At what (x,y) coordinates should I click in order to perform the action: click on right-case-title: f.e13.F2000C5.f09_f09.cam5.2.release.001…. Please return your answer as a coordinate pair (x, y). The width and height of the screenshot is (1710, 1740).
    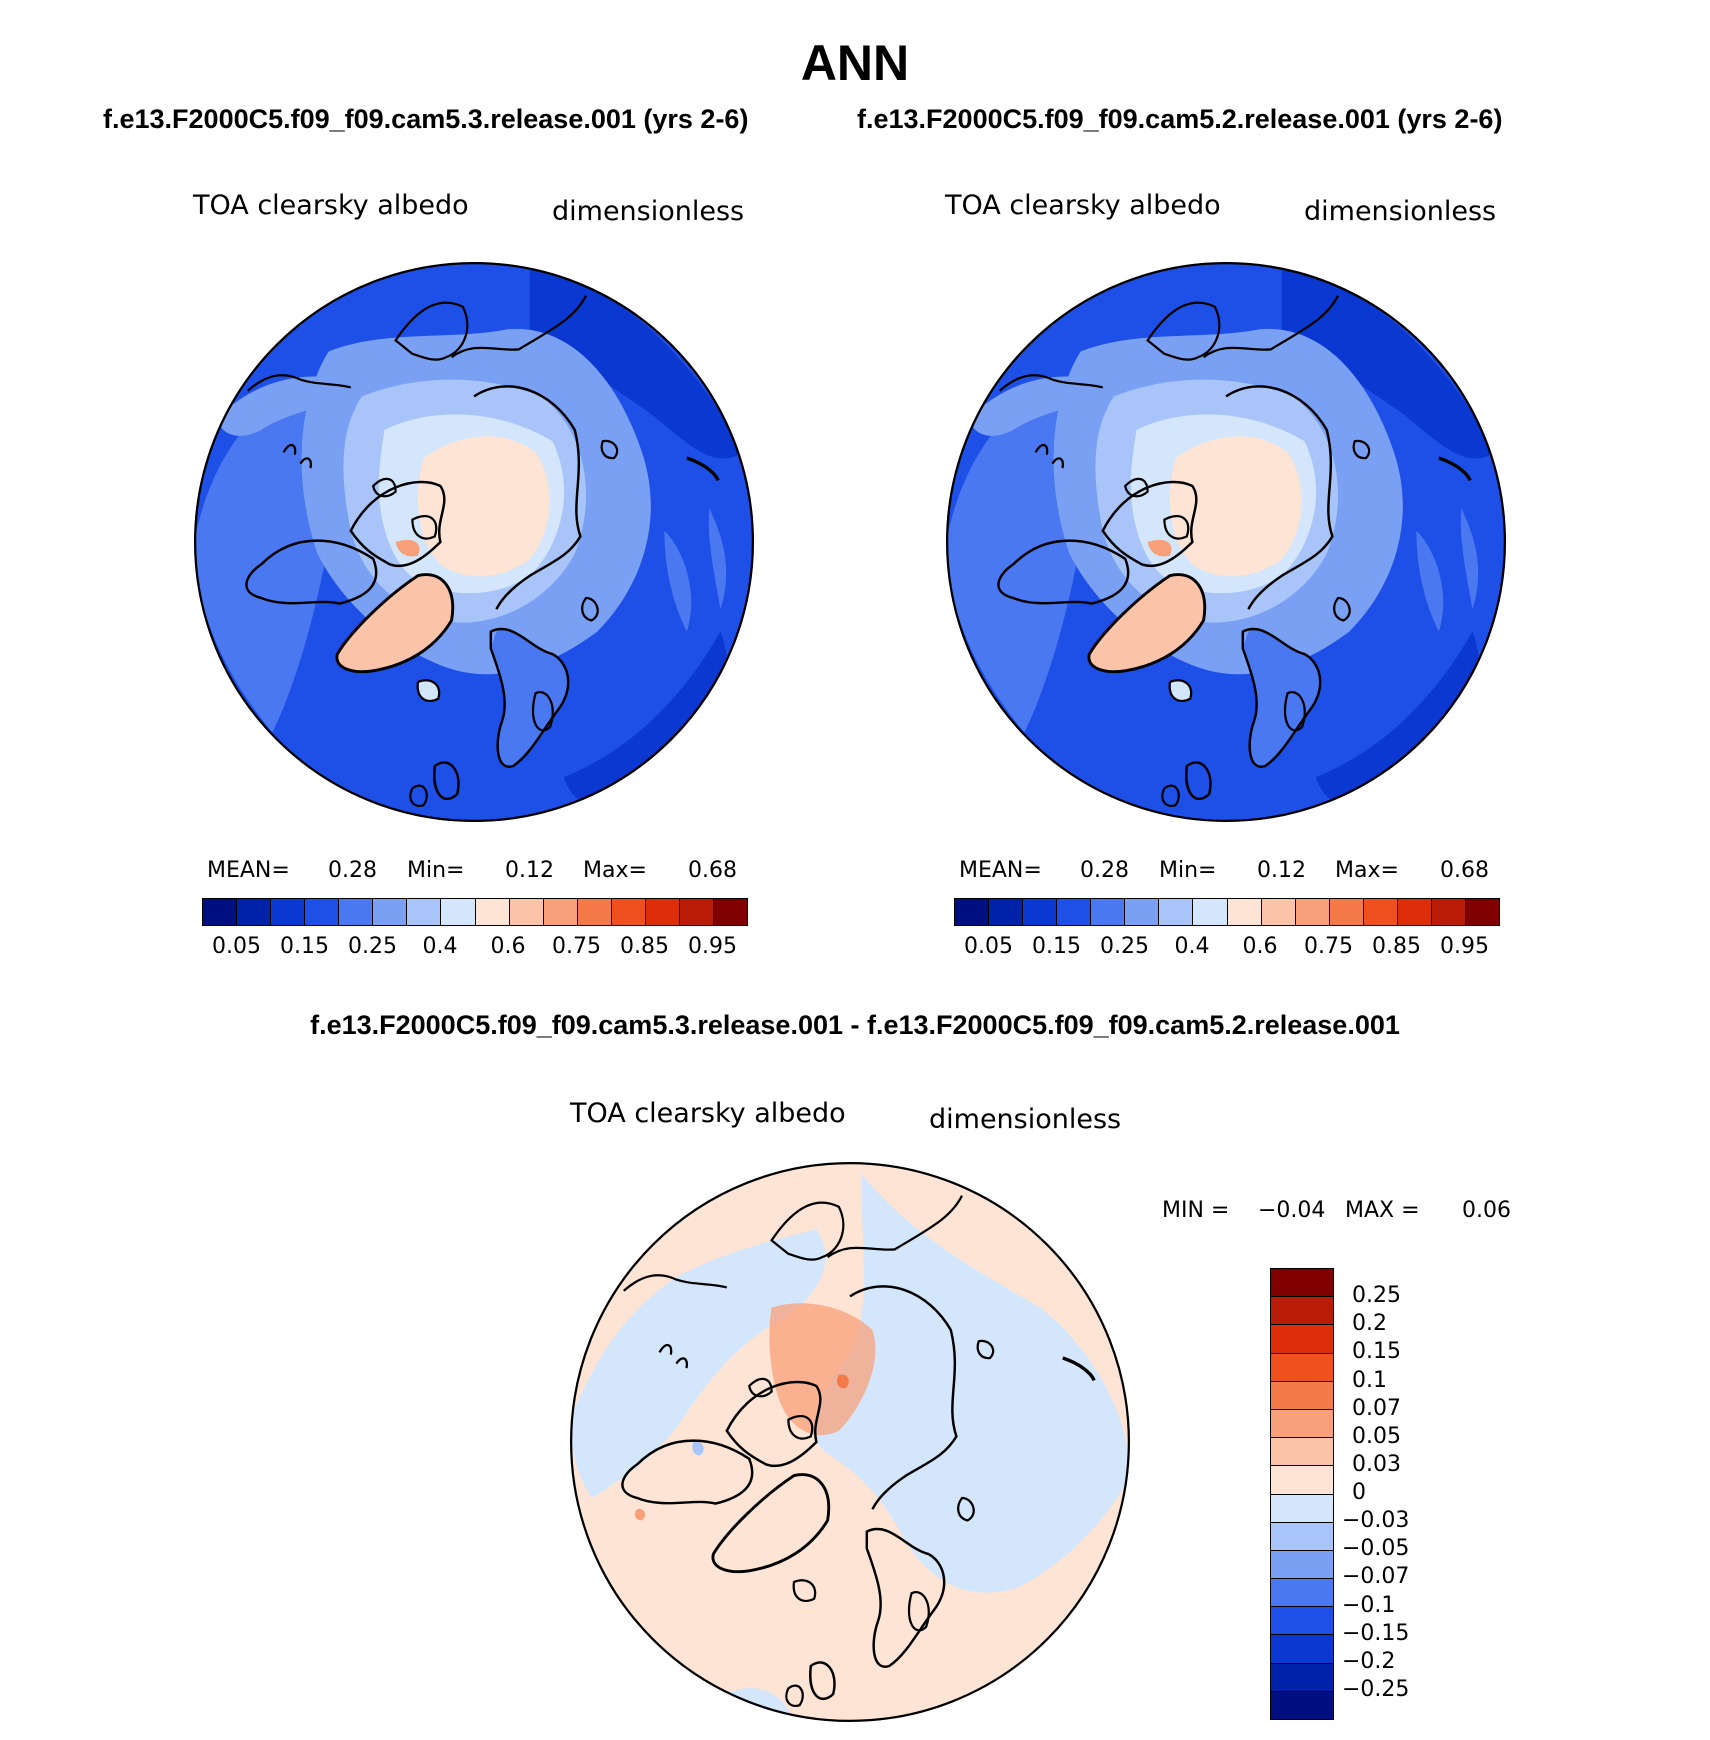
    Looking at the image, I should click on (1180, 119).